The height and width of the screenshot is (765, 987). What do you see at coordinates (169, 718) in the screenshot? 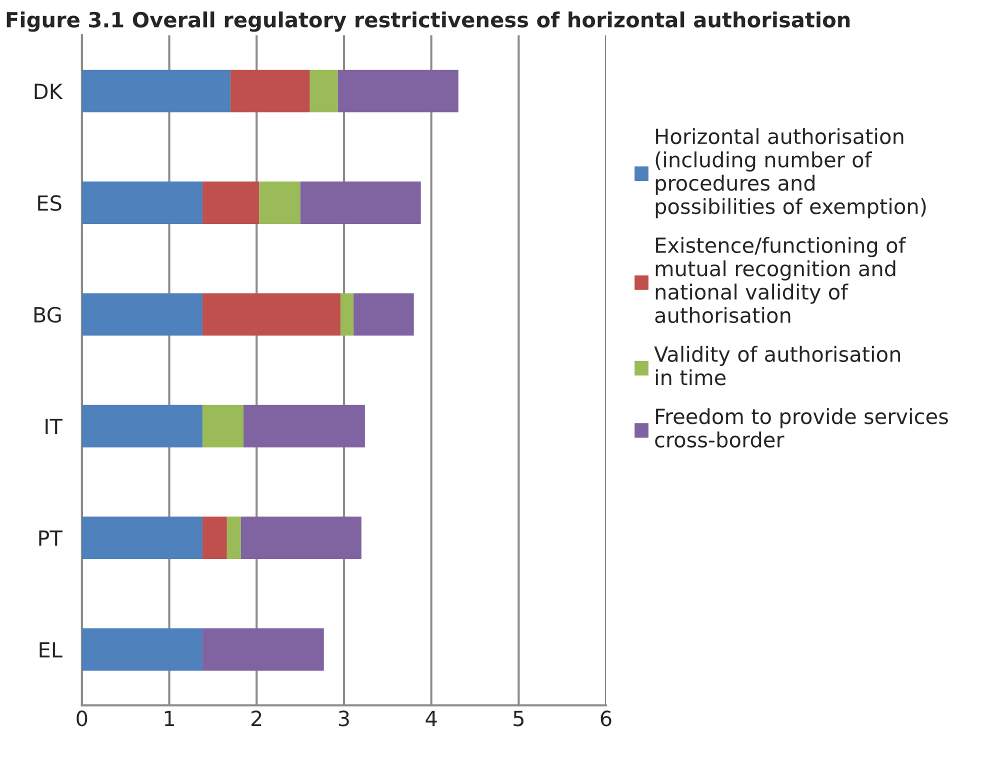
I see `x-tick-label: 1` at bounding box center [169, 718].